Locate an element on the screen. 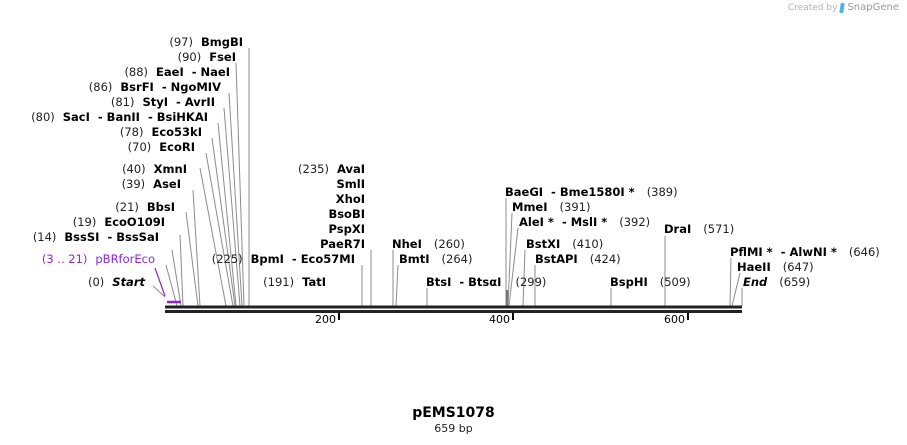 This screenshot has height=445, width=907. site-eaei-naei: (88) EaeI - NaeI is located at coordinates (177, 72).